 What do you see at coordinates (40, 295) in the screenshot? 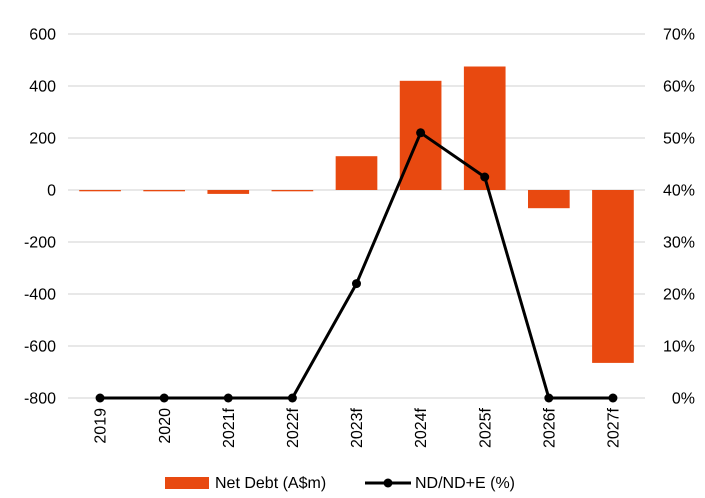
I see `y-tick-label: -400` at bounding box center [40, 295].